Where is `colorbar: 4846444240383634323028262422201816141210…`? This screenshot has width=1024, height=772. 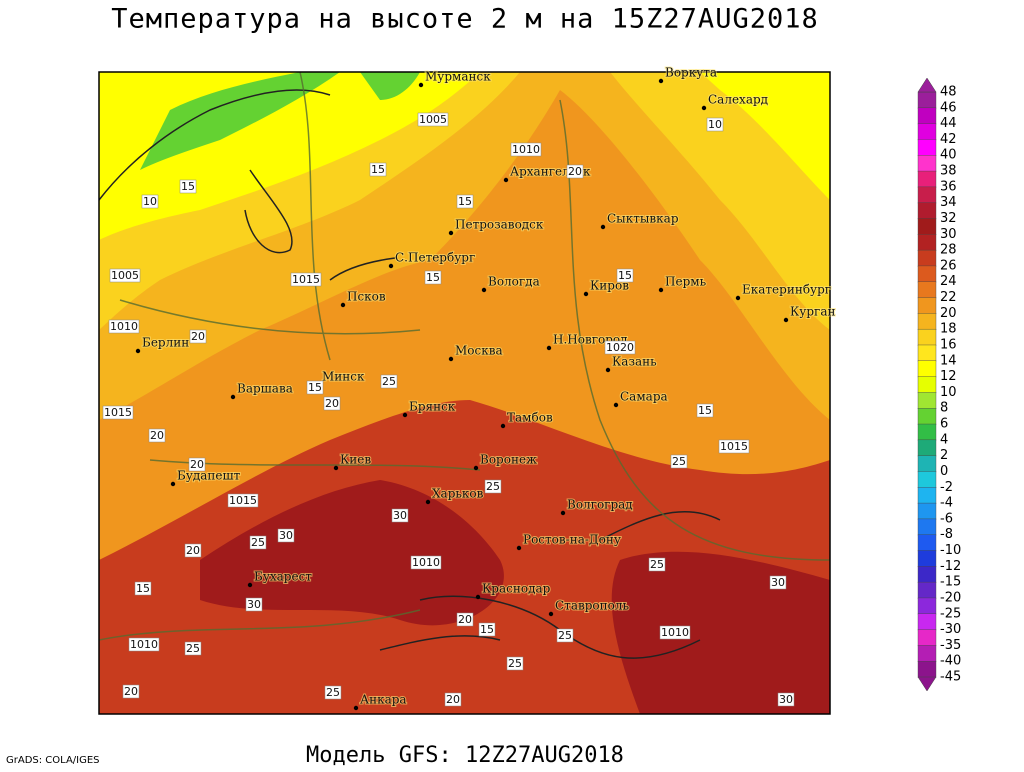
colorbar: 4846444240383634323028262422201816141210… is located at coordinates (939, 384).